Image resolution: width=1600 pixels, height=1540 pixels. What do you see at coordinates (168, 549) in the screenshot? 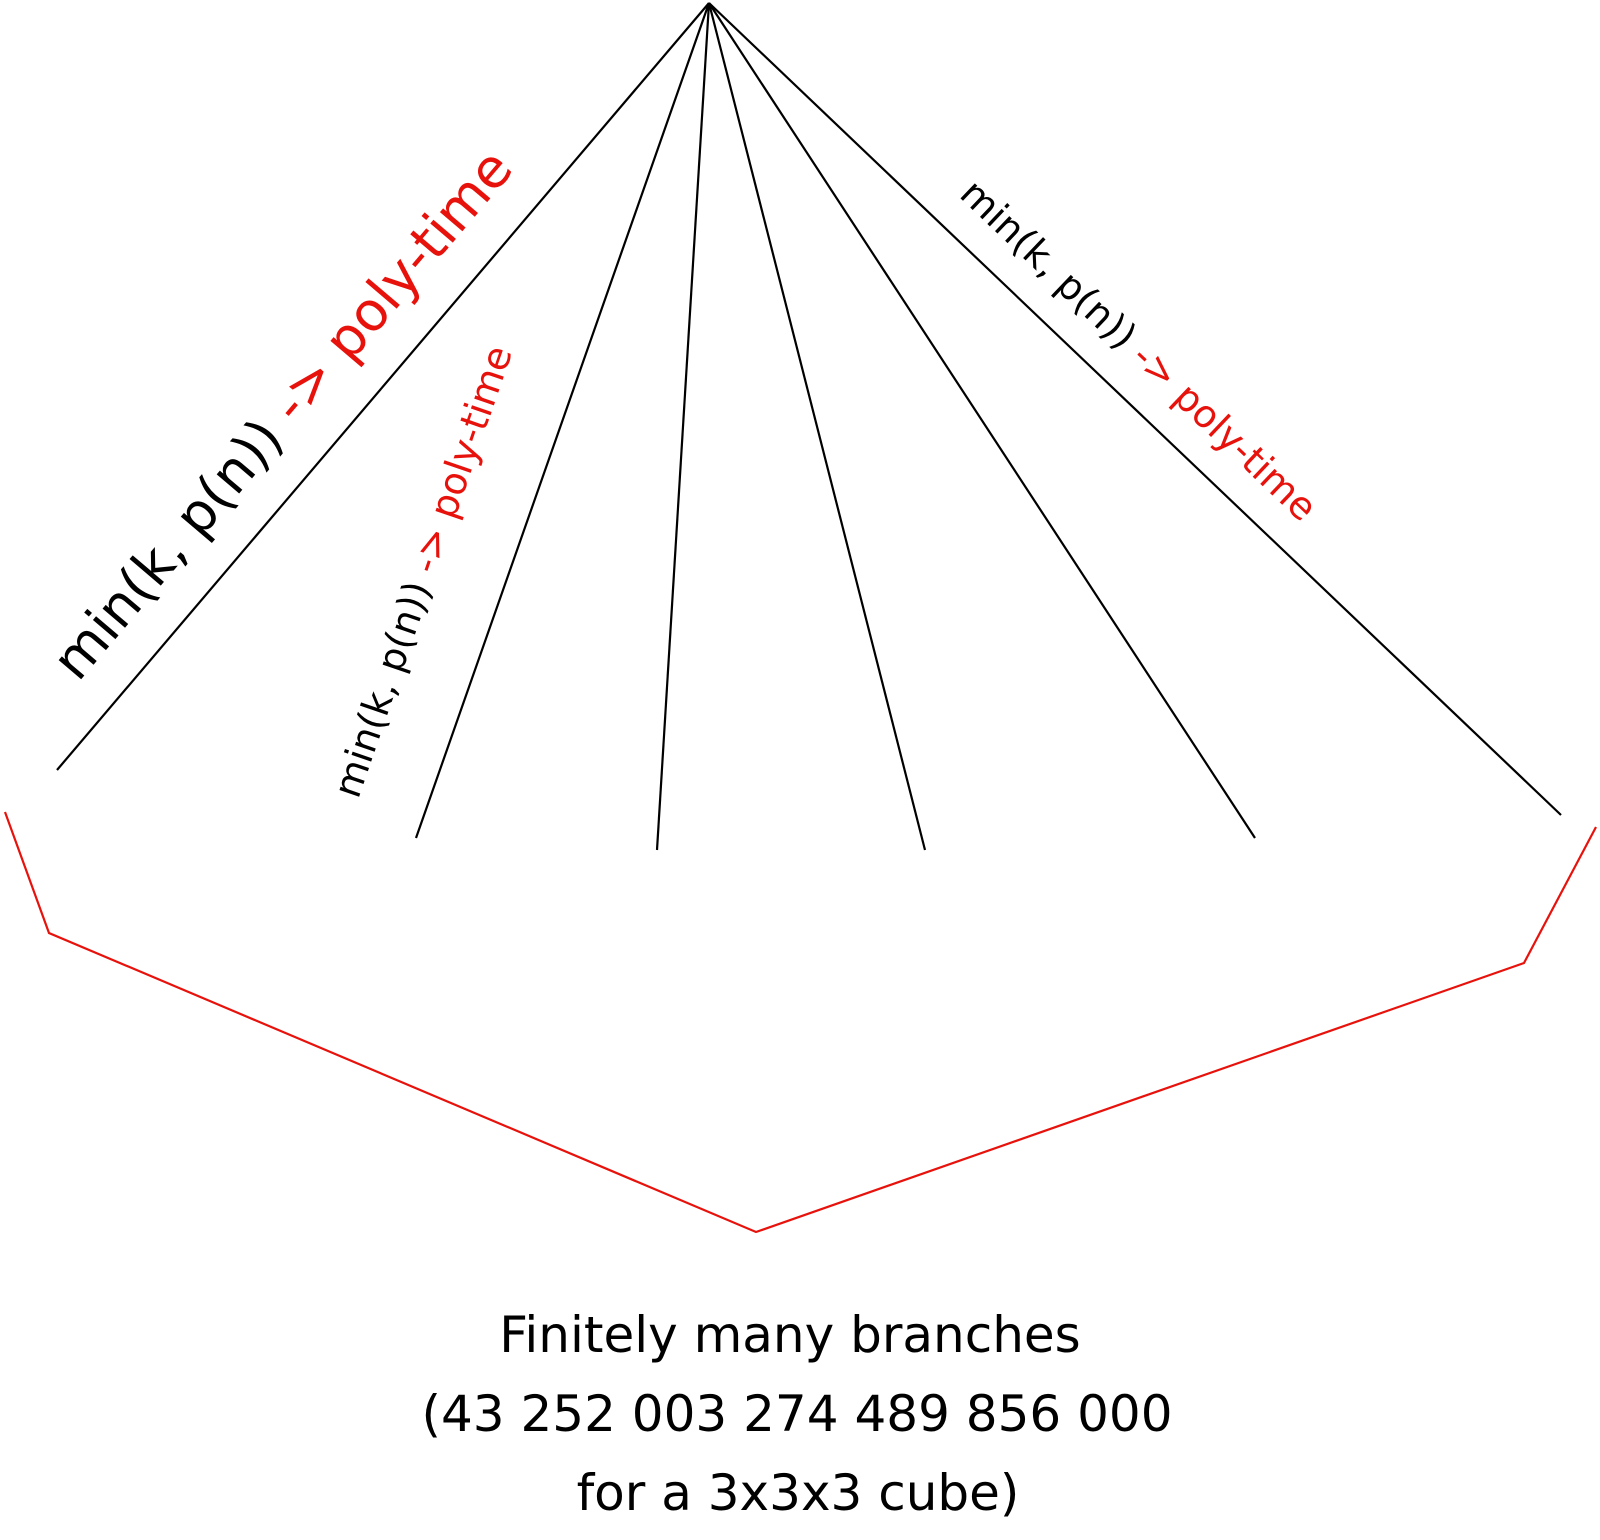
I see `left-branch-expr: min(k, p(n))` at bounding box center [168, 549].